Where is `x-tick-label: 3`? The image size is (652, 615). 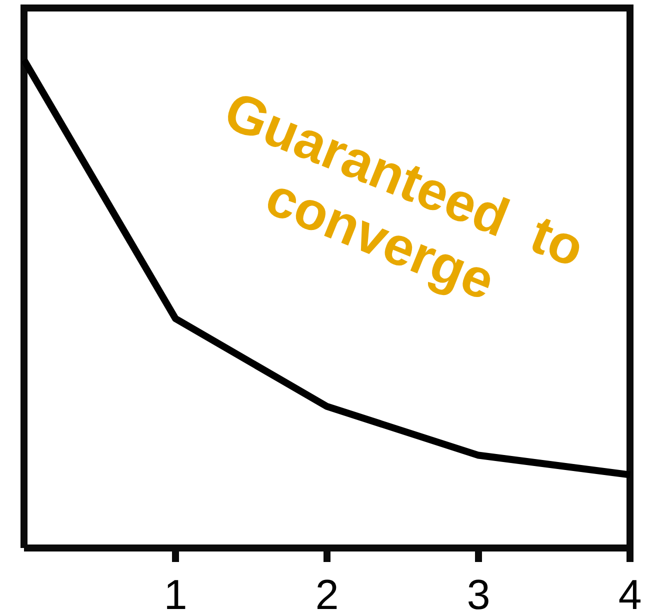
x-tick-label: 3 is located at coordinates (478, 593).